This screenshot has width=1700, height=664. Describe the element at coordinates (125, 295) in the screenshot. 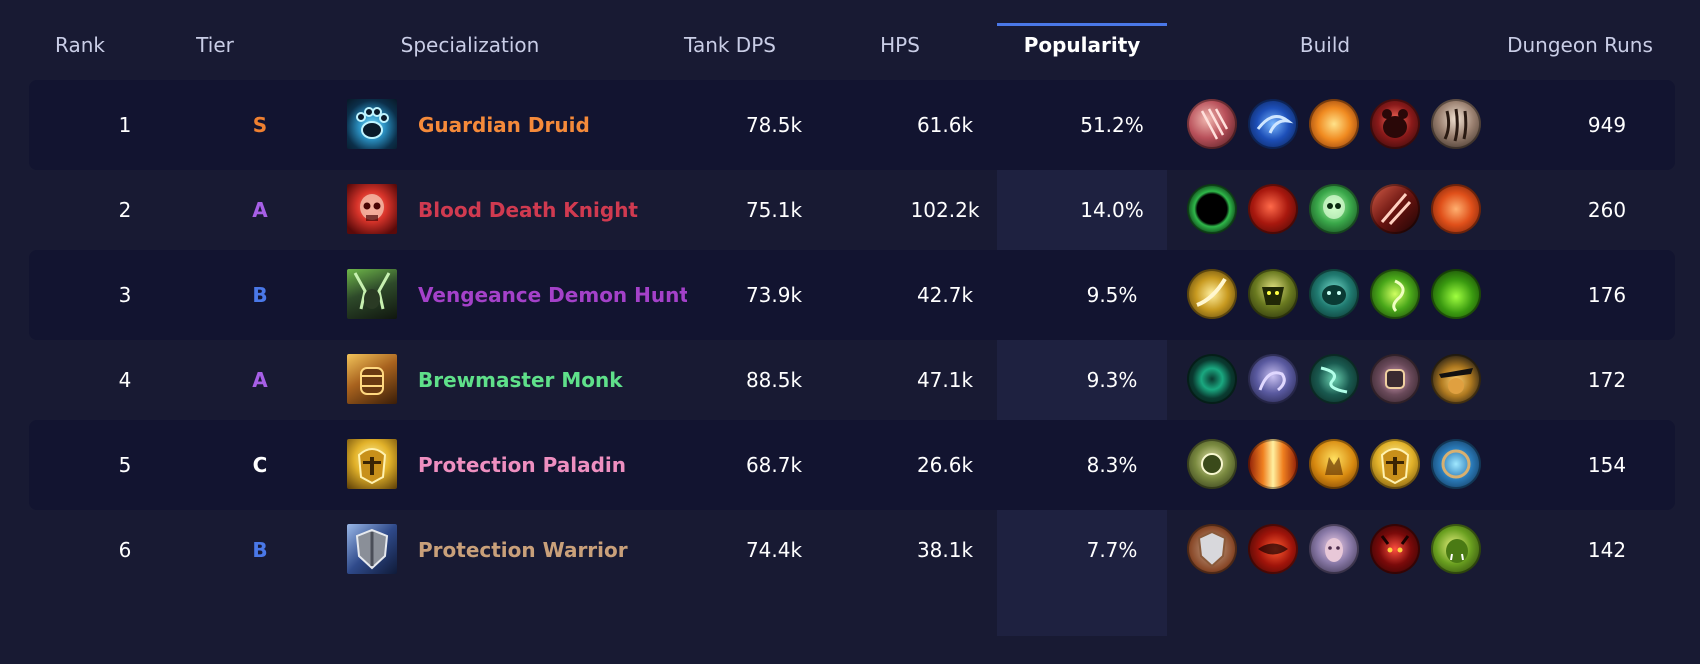

I see `rank-cell: 3` at that location.